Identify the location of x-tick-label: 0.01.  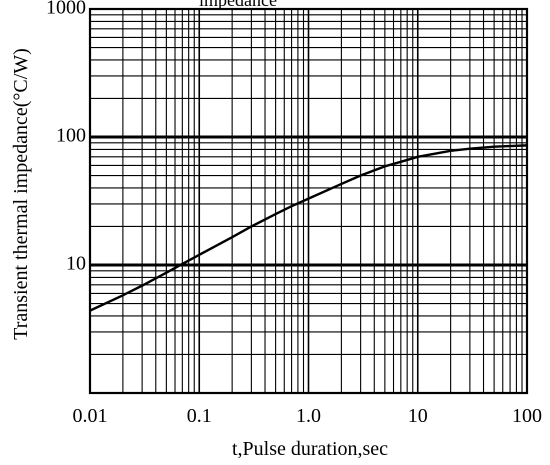
(90, 416).